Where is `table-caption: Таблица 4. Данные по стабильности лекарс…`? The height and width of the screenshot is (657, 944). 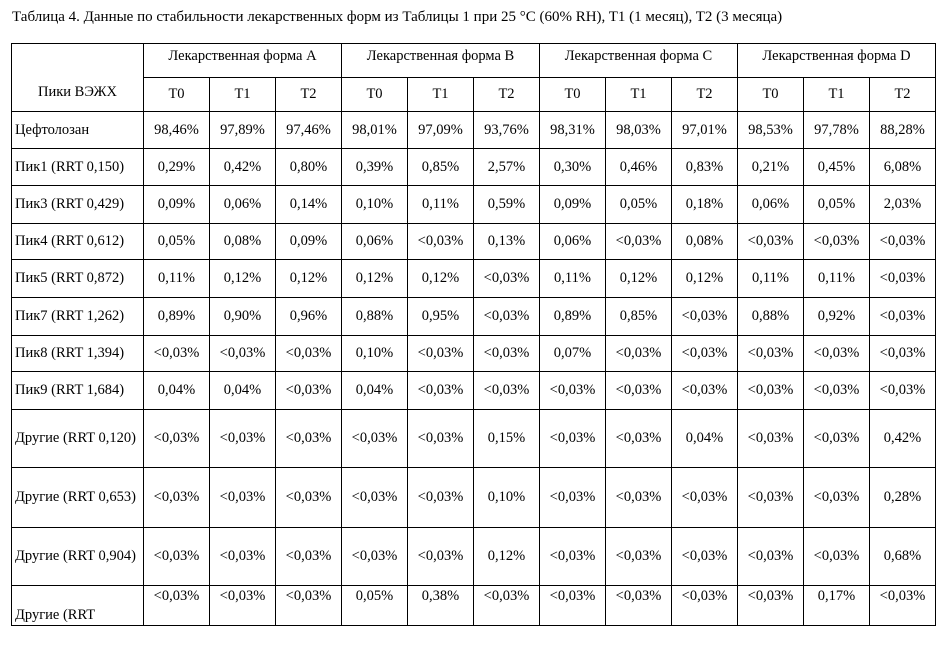
table-caption: Таблица 4. Данные по стабильности лекарс… is located at coordinates (397, 17).